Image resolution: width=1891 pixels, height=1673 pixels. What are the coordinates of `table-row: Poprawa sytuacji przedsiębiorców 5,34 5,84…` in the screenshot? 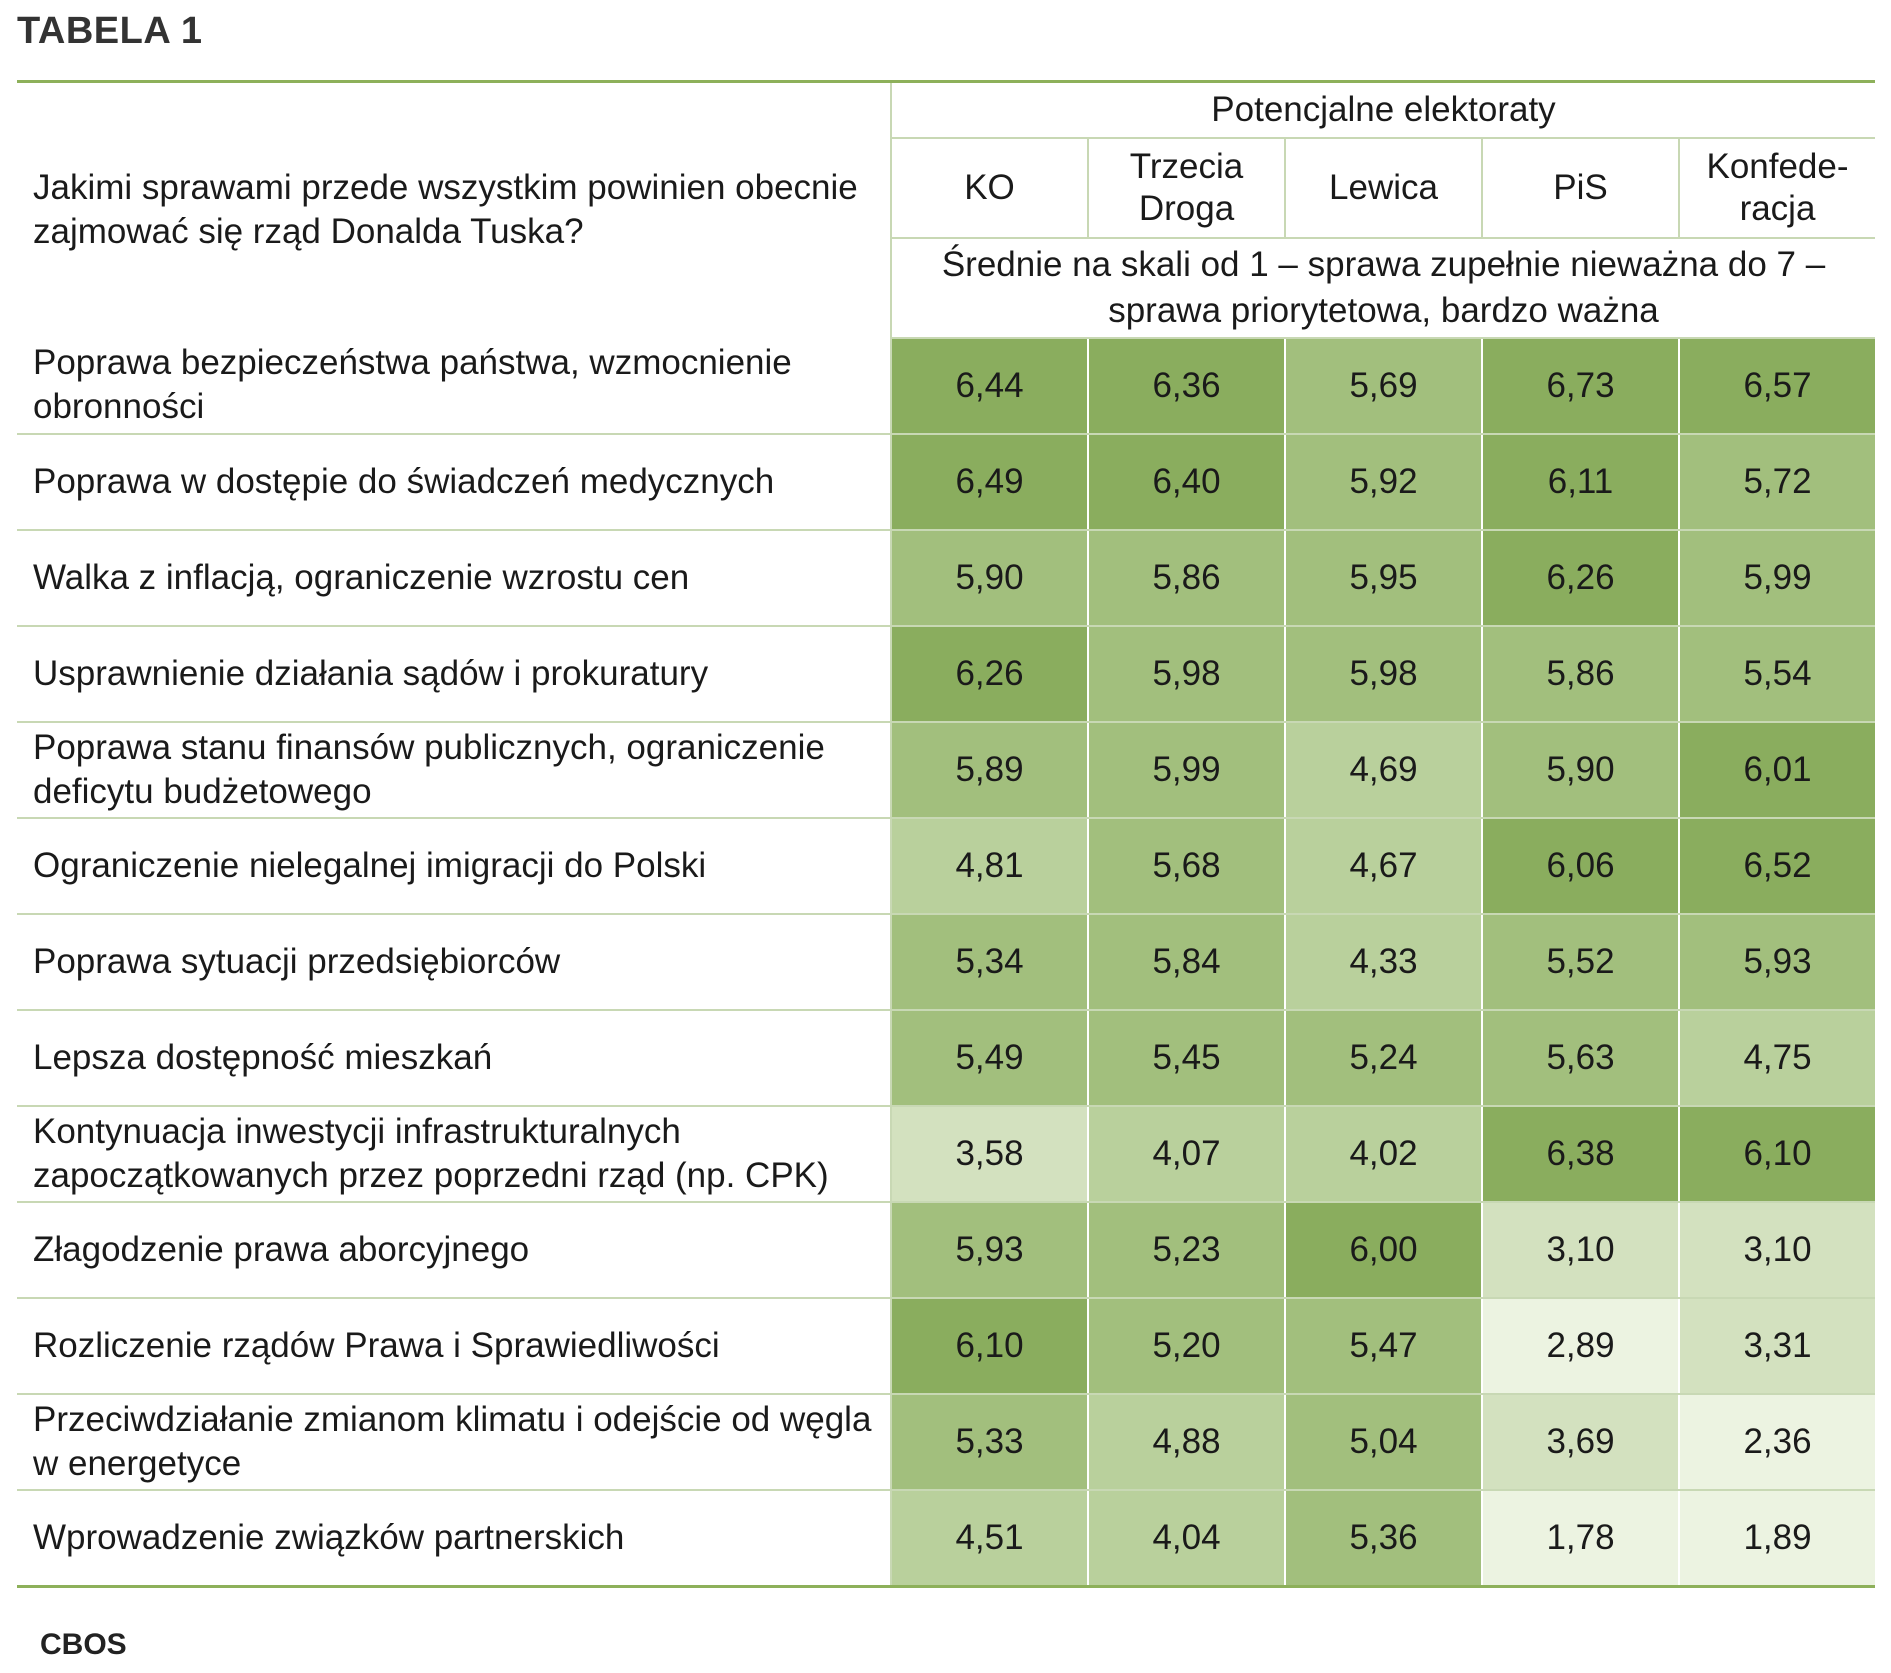 It's located at (946, 962).